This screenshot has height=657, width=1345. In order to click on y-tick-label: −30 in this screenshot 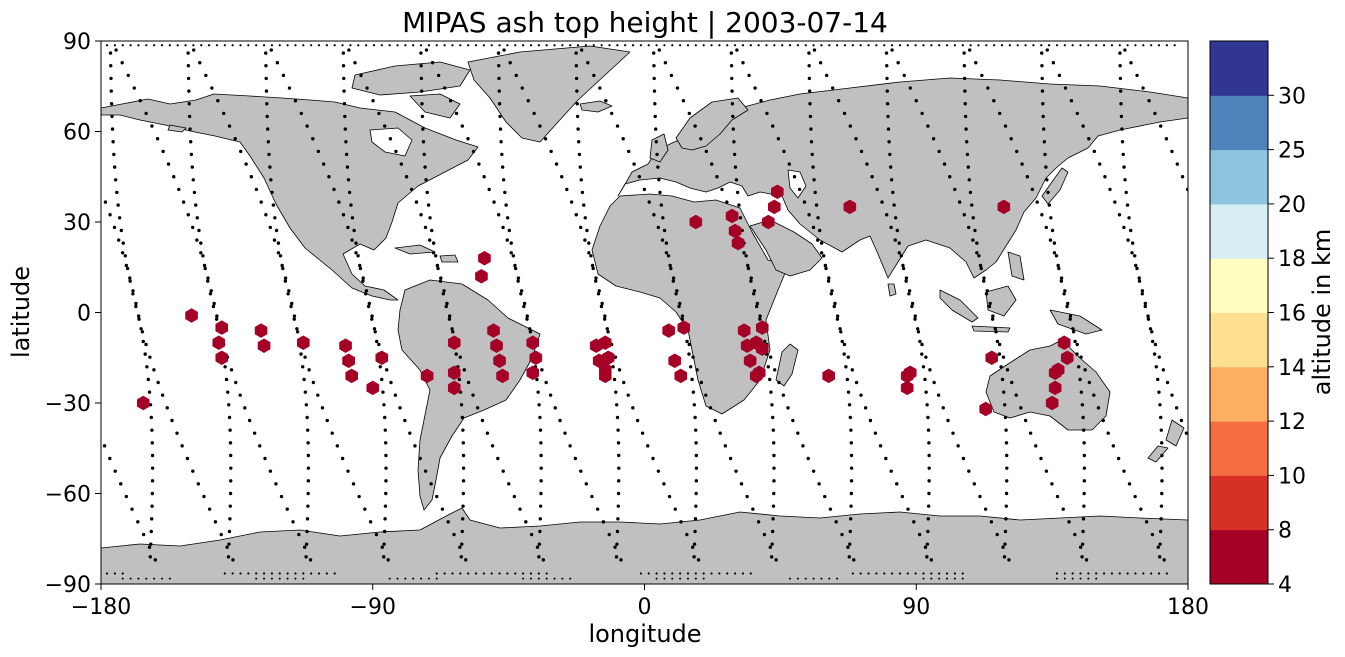, I will do `click(68, 404)`.